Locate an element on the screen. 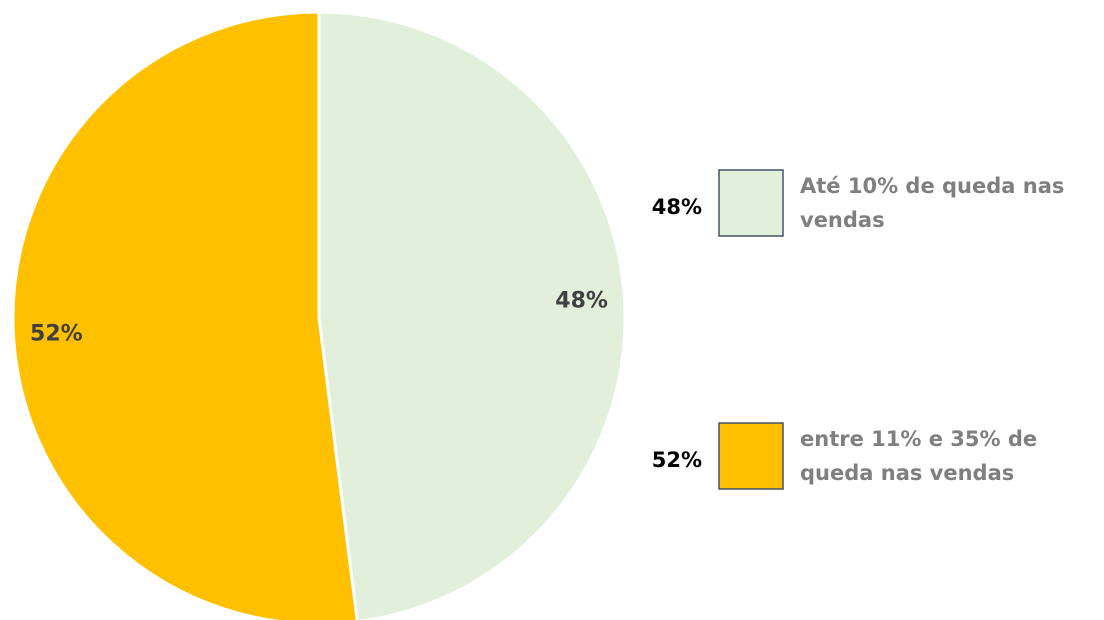 The image size is (1104, 620). legend-label: entre 11% e 35% de queda nas vendas is located at coordinates (919, 456).